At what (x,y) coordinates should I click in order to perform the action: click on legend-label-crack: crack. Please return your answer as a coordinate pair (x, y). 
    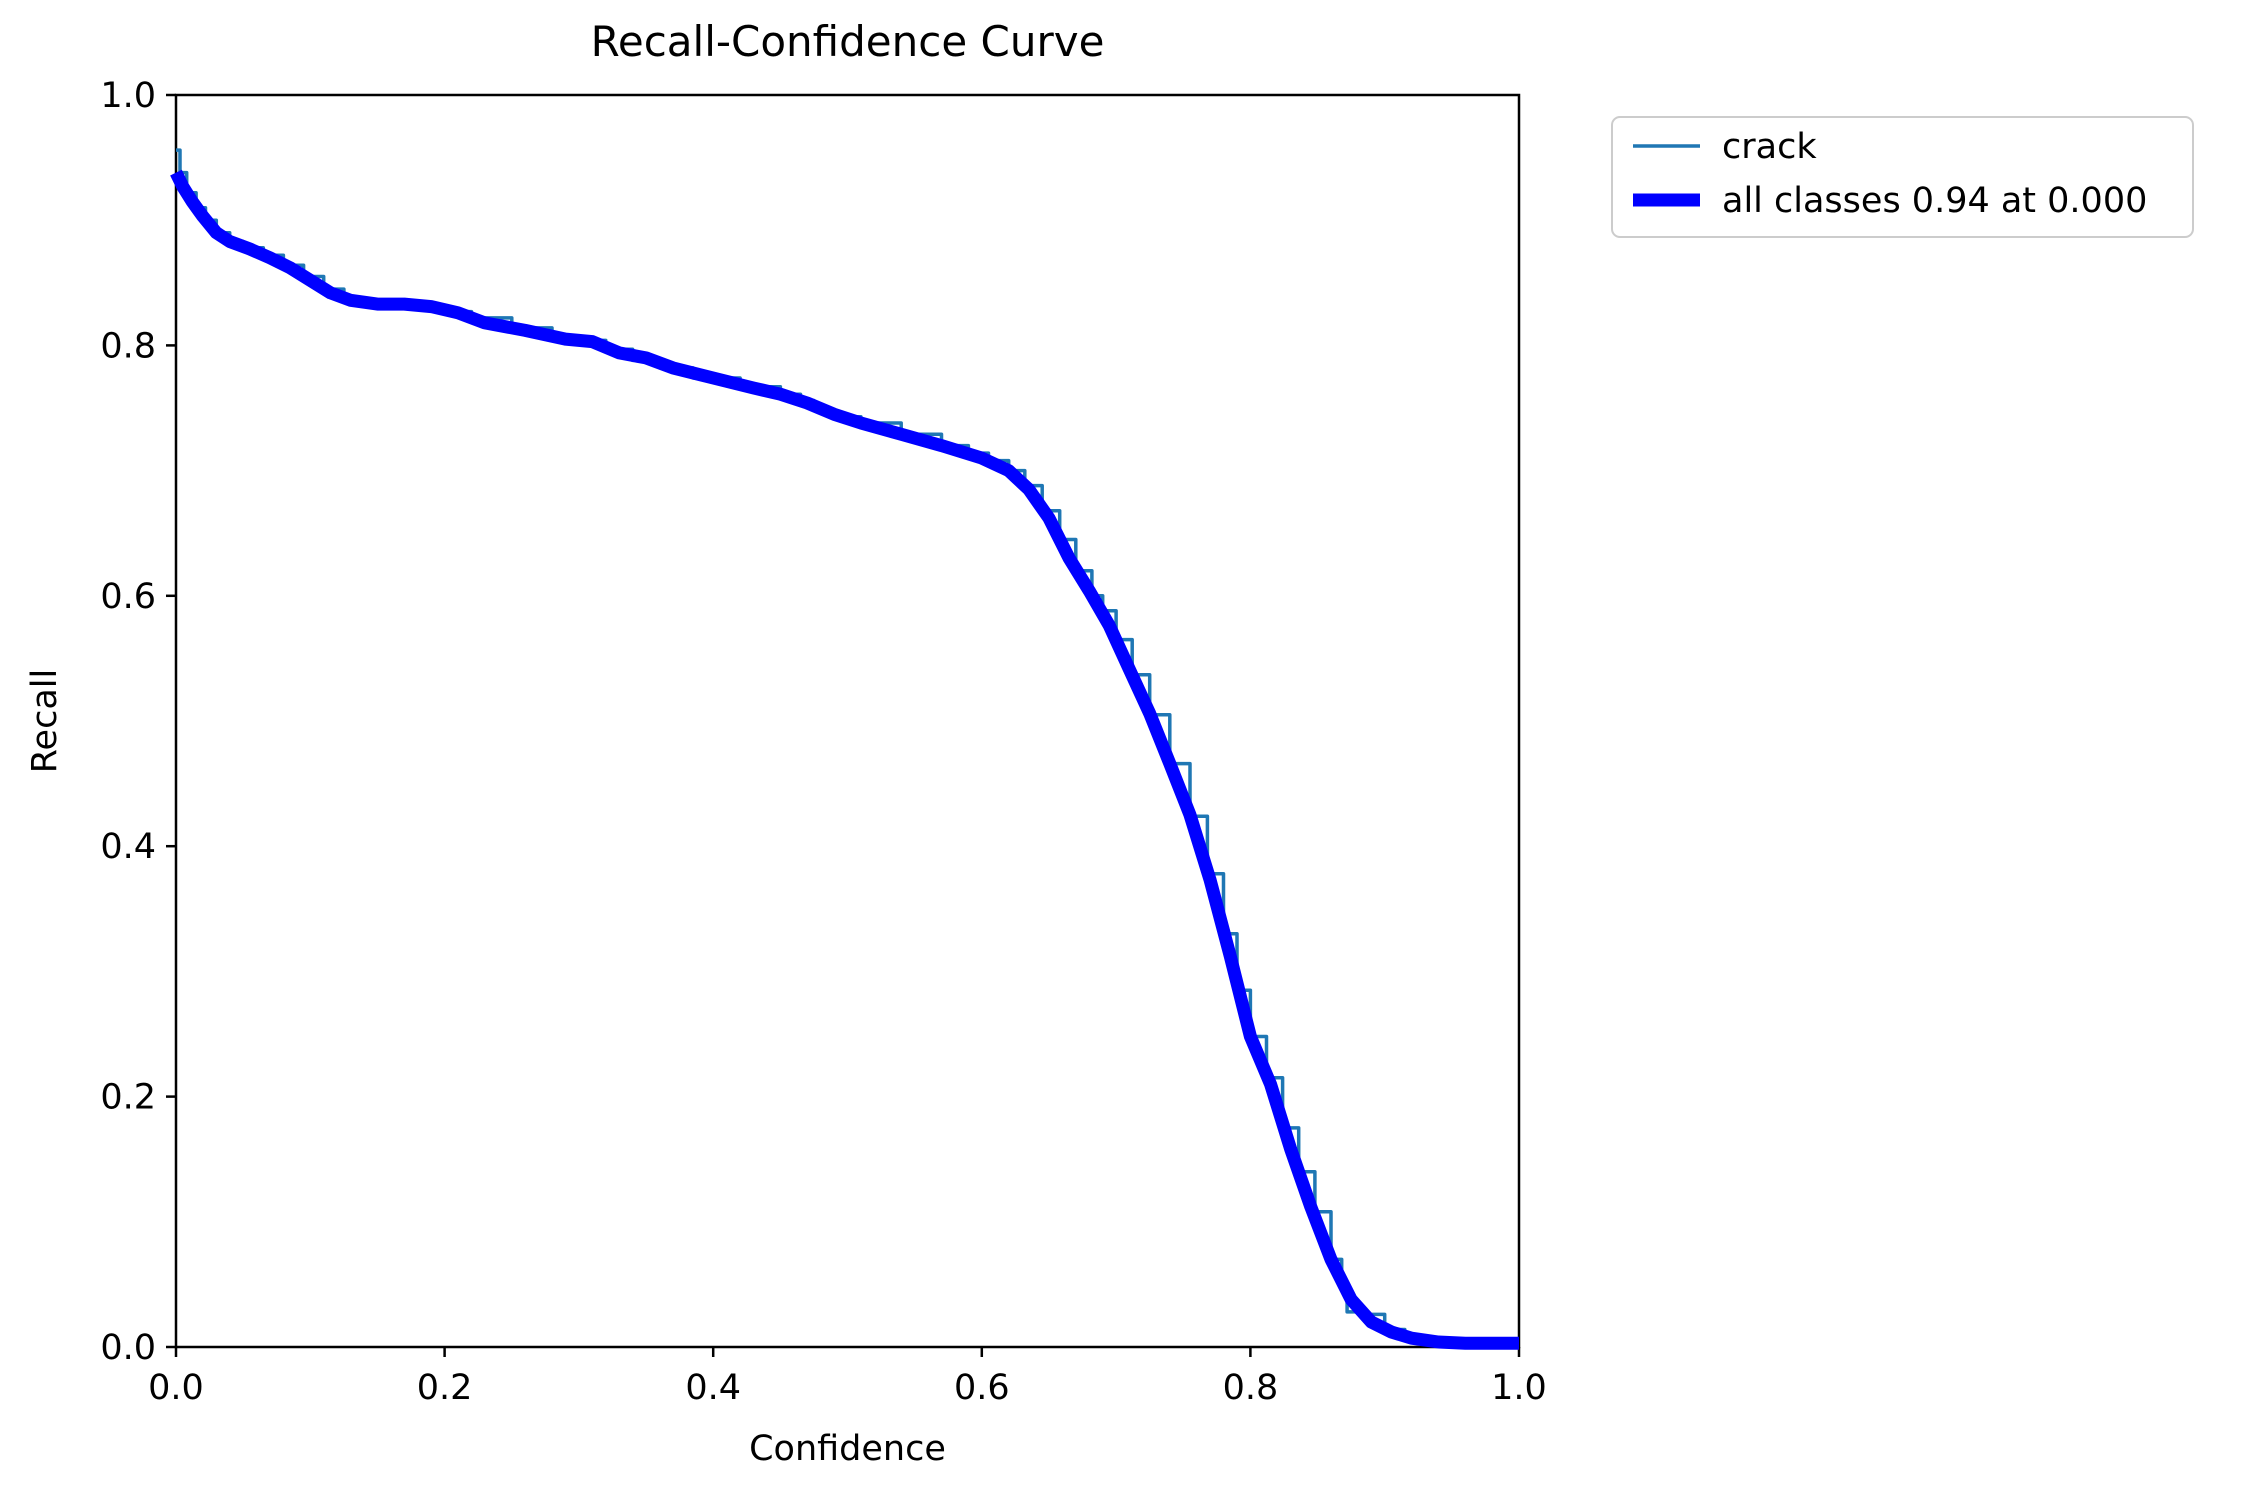
    Looking at the image, I should click on (1769, 147).